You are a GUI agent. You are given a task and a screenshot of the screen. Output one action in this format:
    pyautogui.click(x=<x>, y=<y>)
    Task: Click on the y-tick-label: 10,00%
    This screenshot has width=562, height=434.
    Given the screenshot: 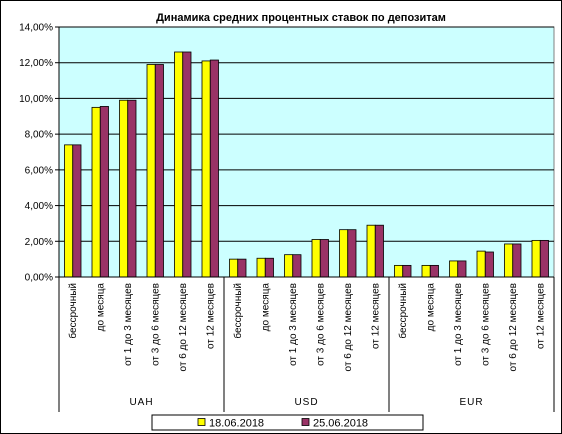 What is the action you would take?
    pyautogui.click(x=36, y=99)
    